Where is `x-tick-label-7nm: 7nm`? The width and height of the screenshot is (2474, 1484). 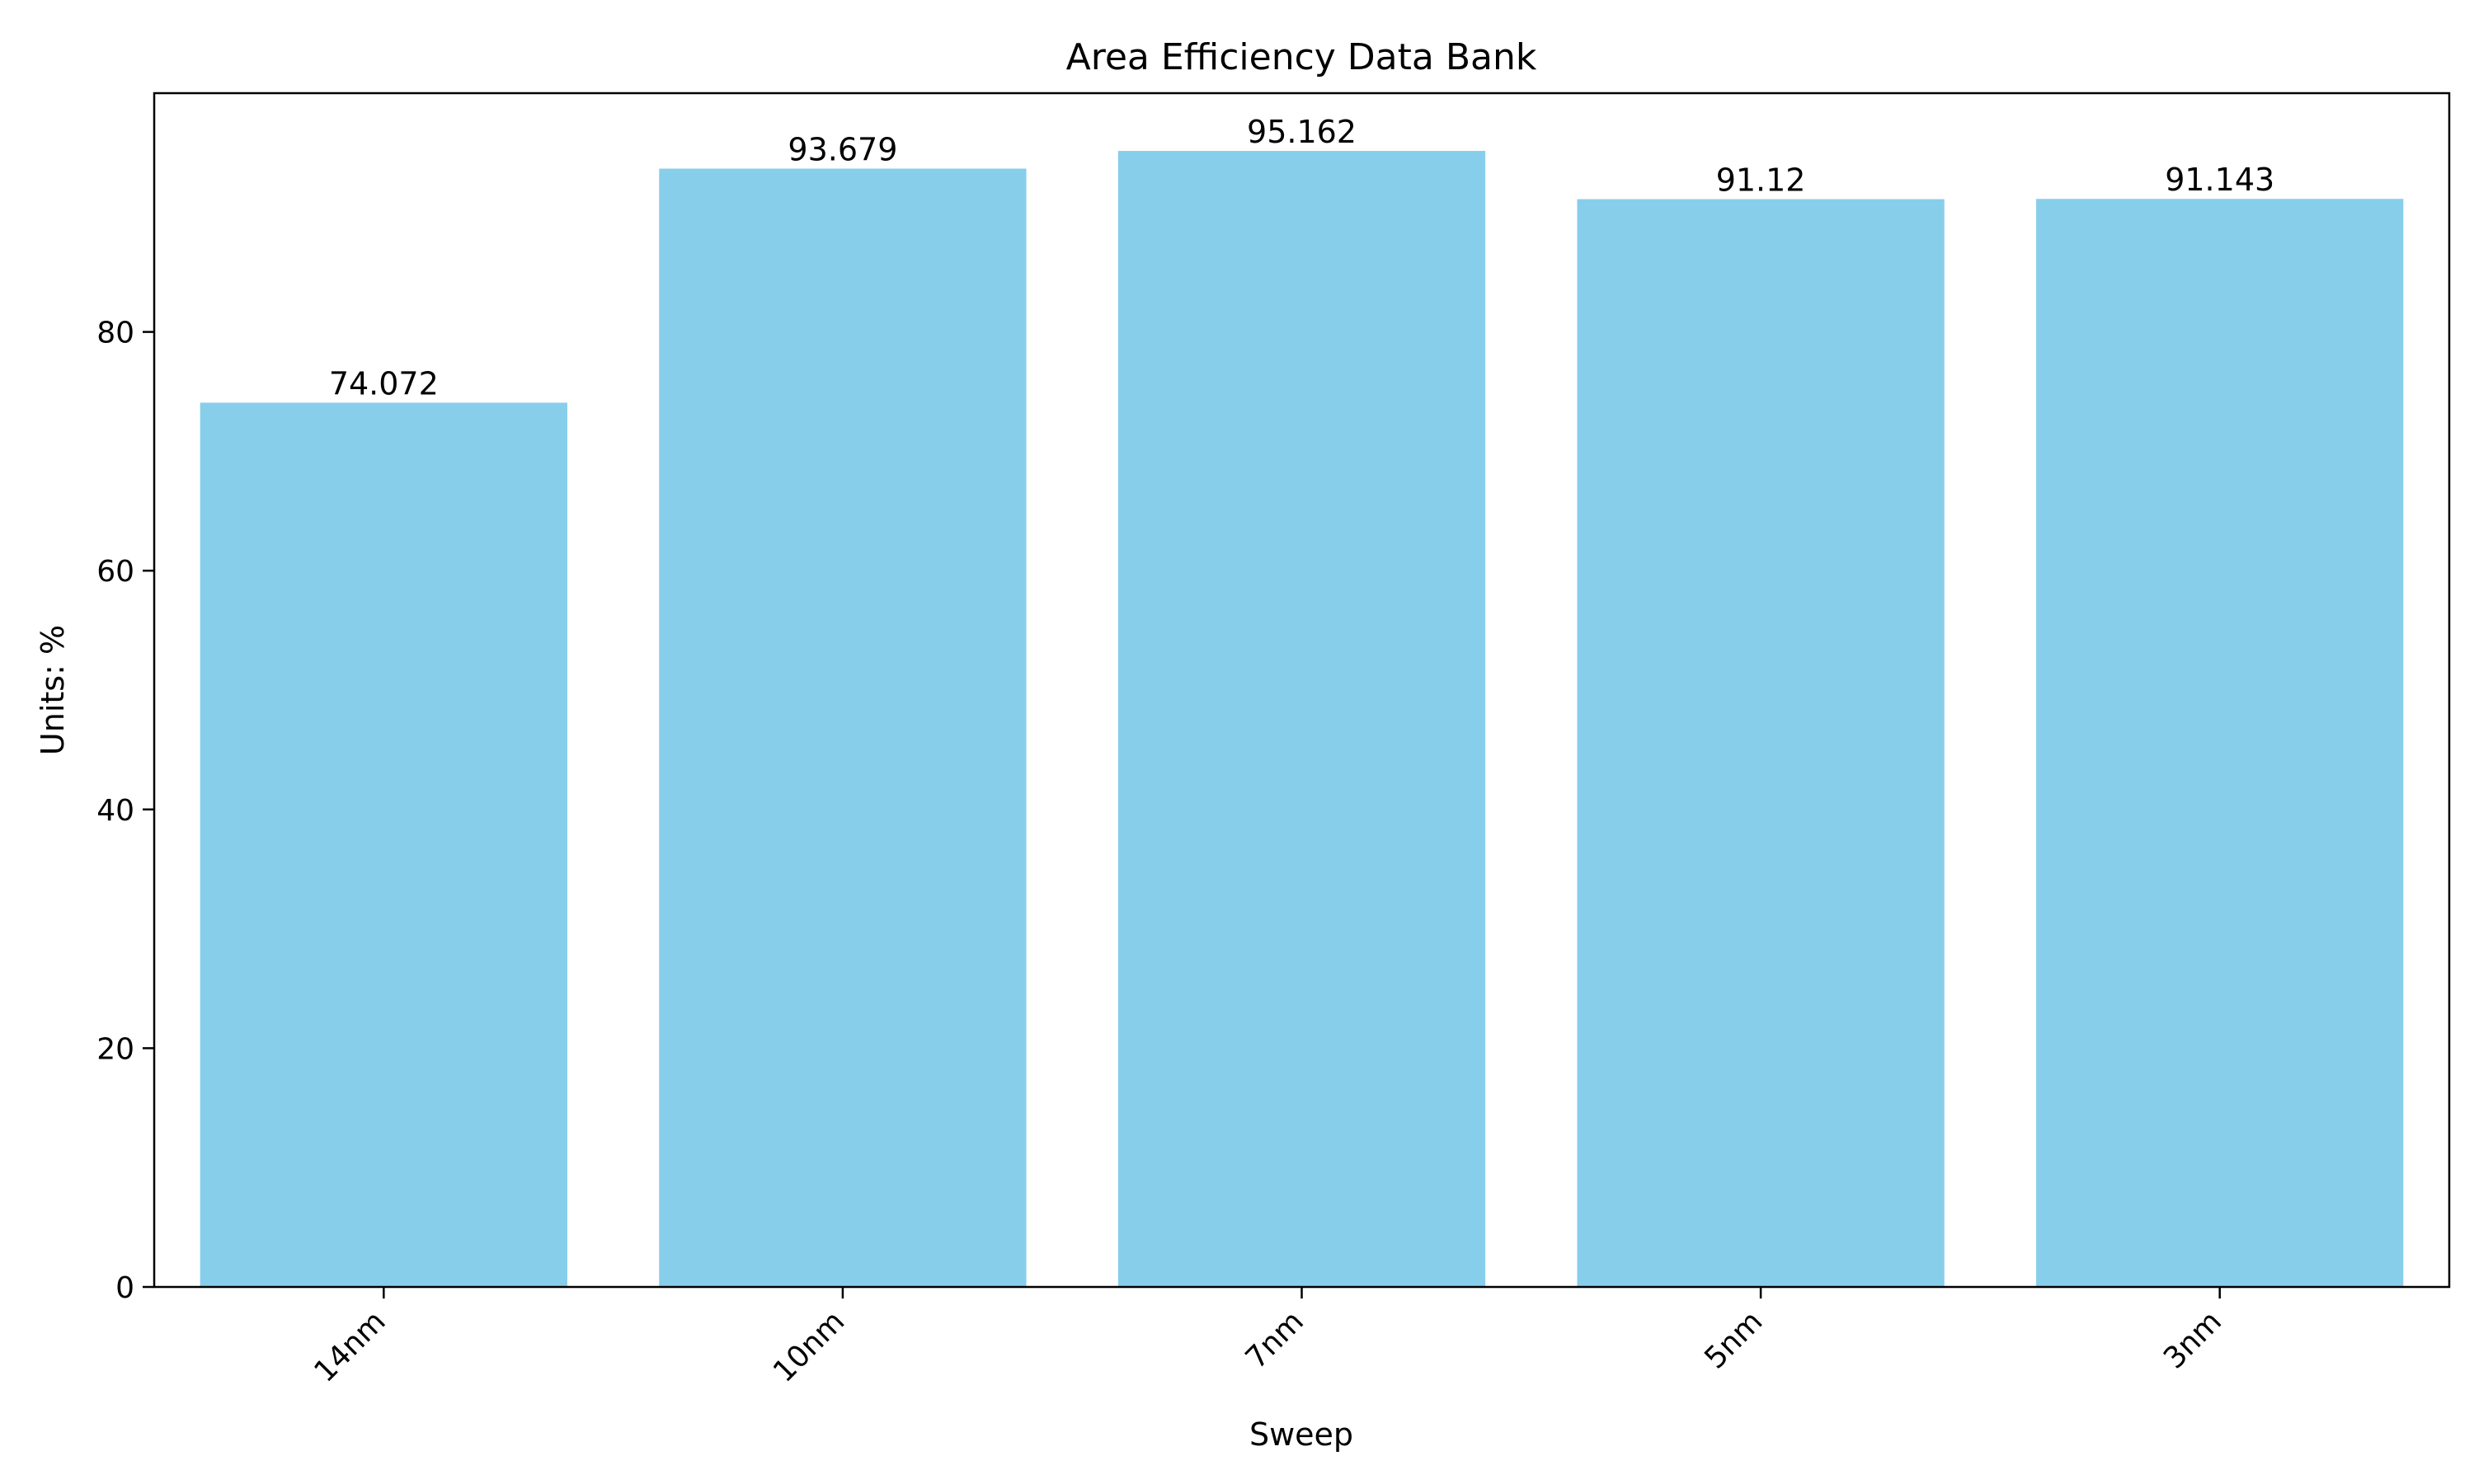 x-tick-label-7nm: 7nm is located at coordinates (1274, 1339).